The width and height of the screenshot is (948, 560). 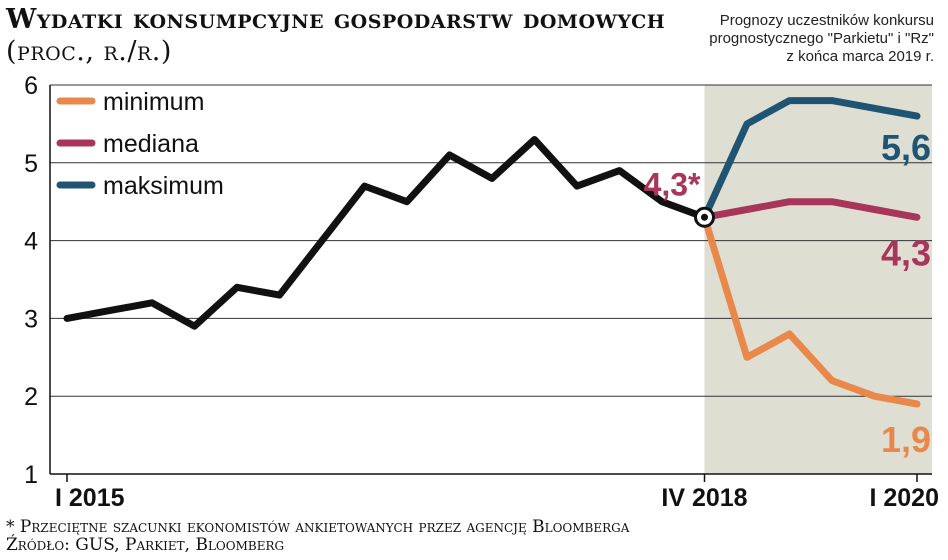 What do you see at coordinates (821, 38) in the screenshot?
I see `note-line-2: prognostycznego "Parkietu" i "Rz"` at bounding box center [821, 38].